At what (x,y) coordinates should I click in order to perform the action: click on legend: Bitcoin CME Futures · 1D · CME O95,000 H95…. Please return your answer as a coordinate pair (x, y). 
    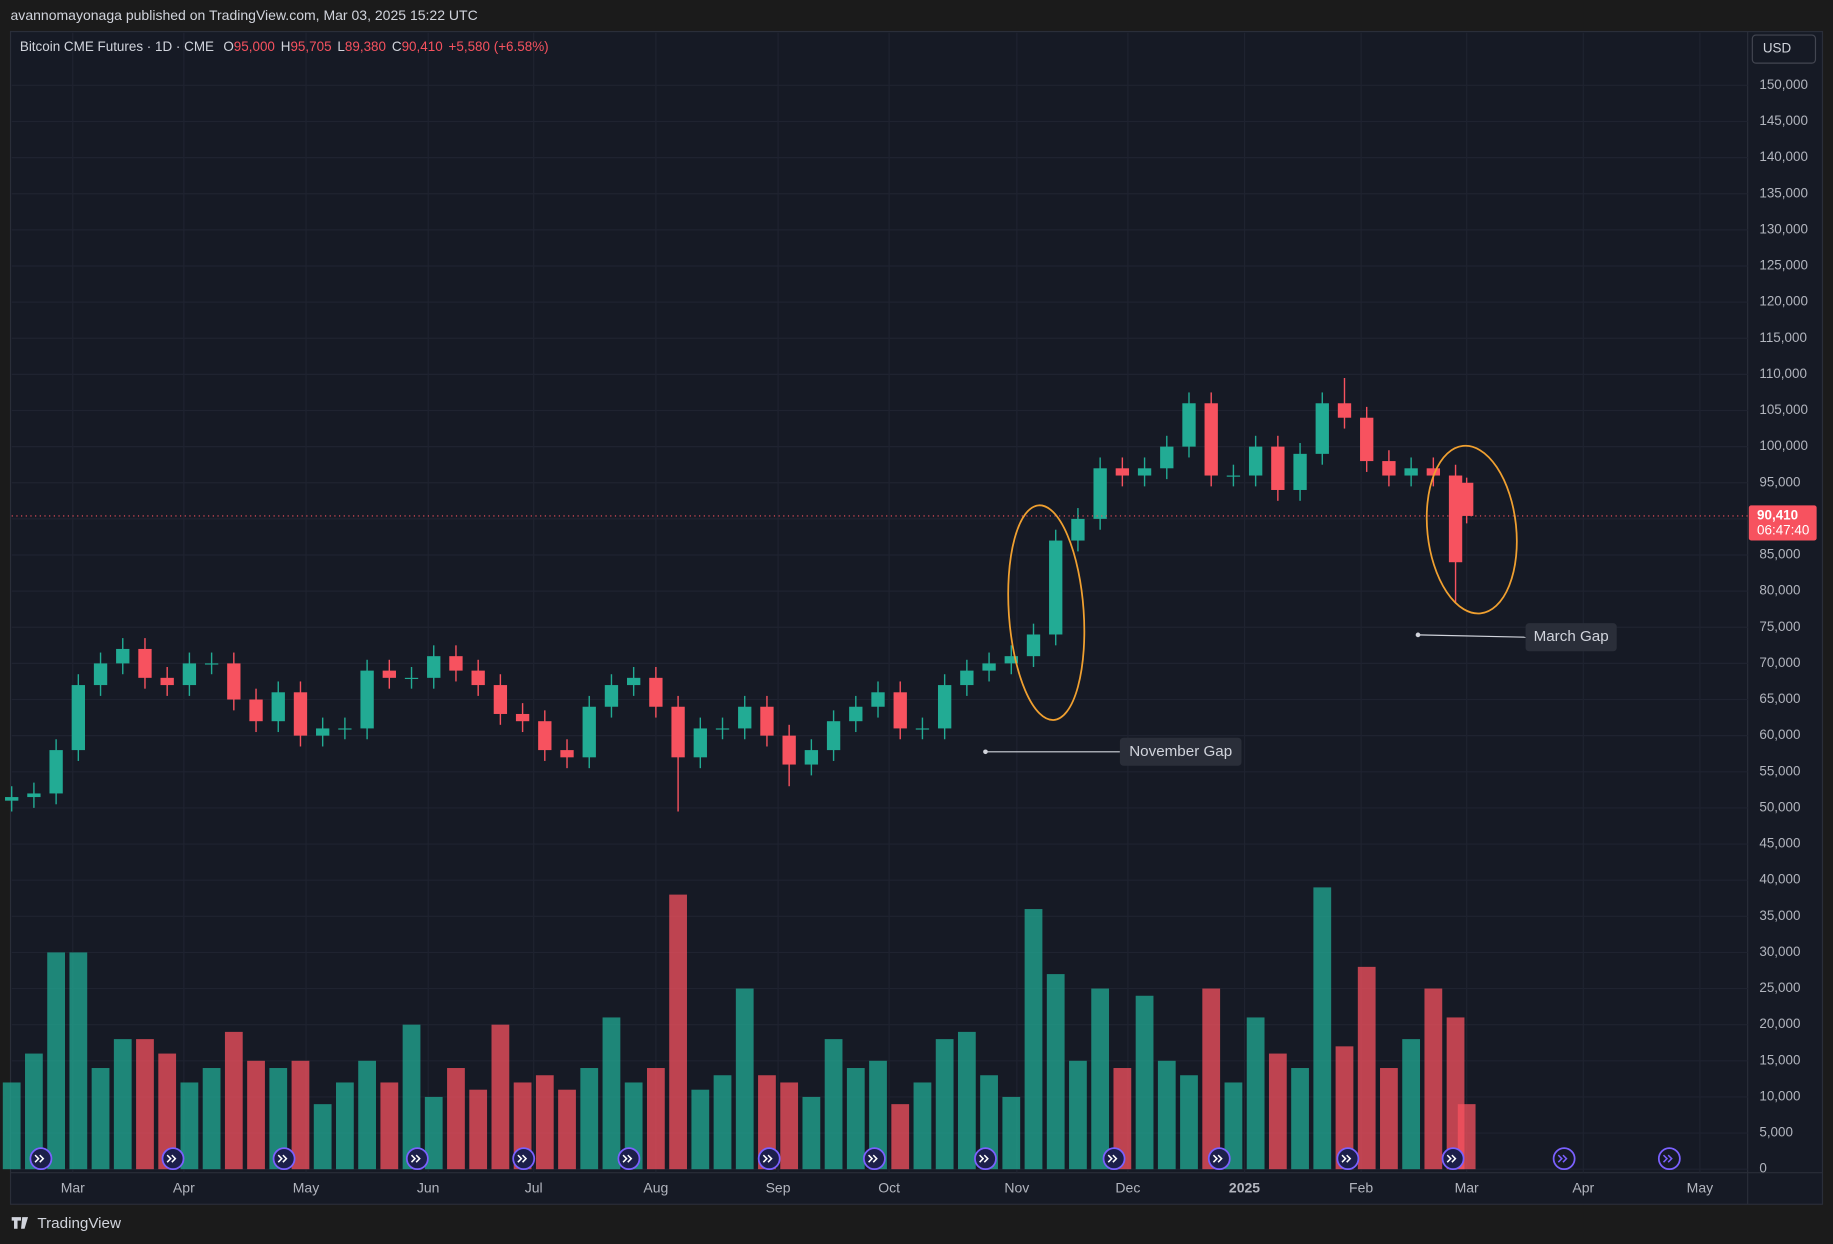
    Looking at the image, I should click on (284, 45).